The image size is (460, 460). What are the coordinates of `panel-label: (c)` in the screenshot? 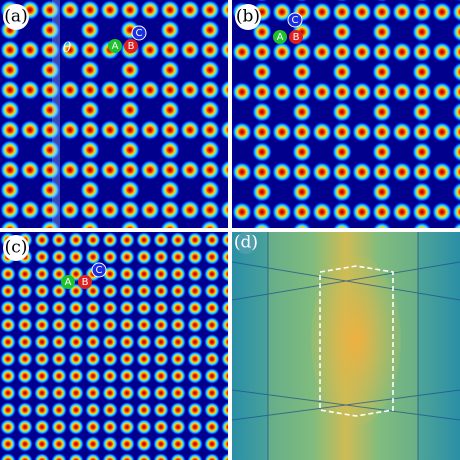 It's located at (16, 248).